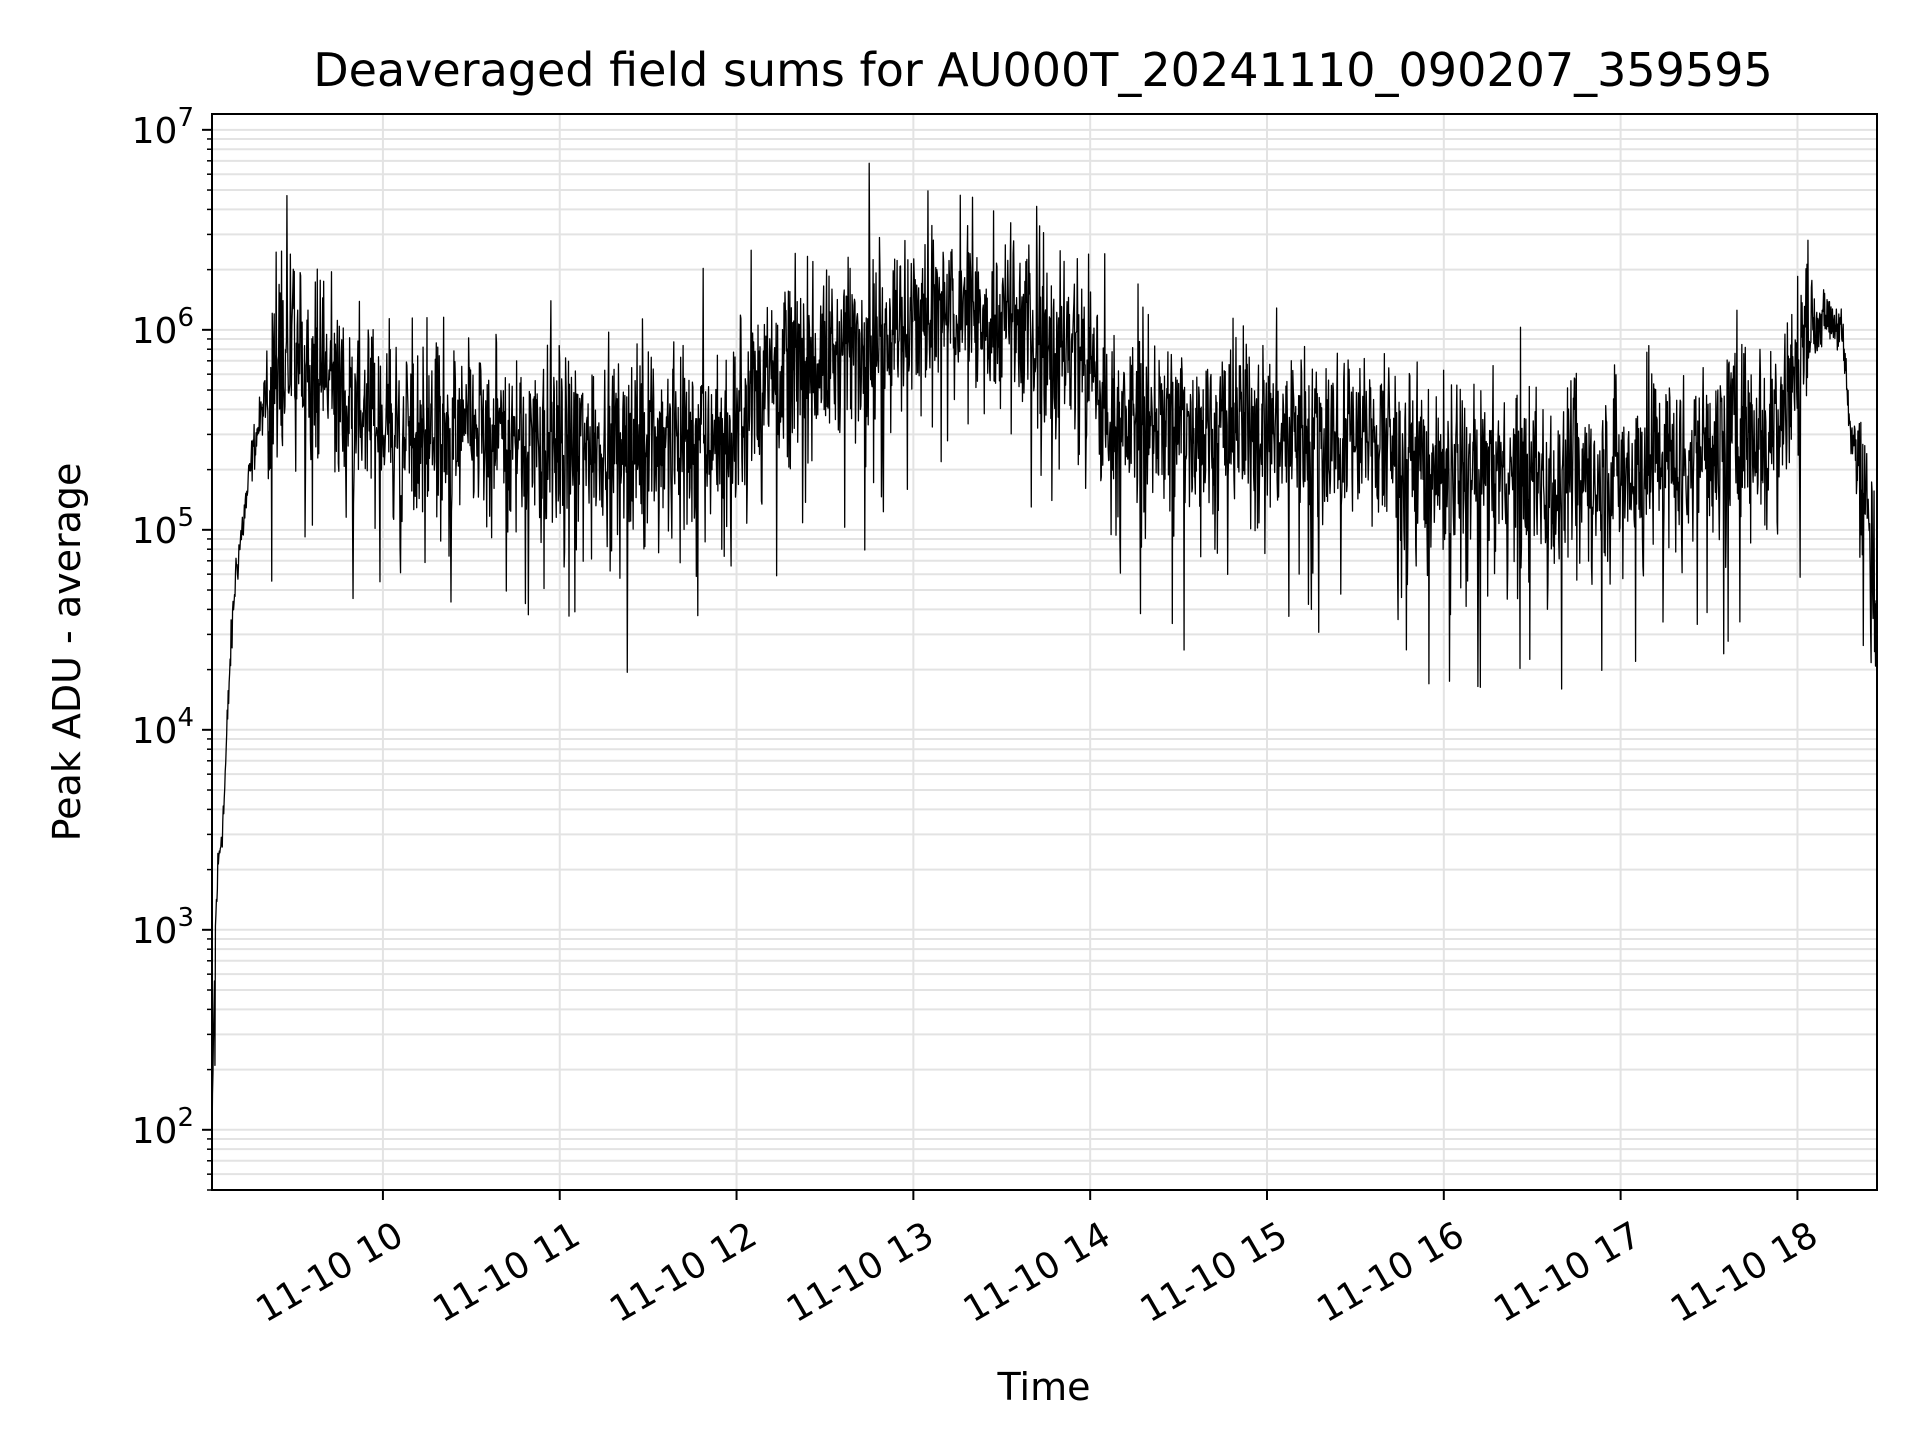 Image resolution: width=1920 pixels, height=1440 pixels. I want to click on y-axis-label: Peak ADU - average, so click(67, 652).